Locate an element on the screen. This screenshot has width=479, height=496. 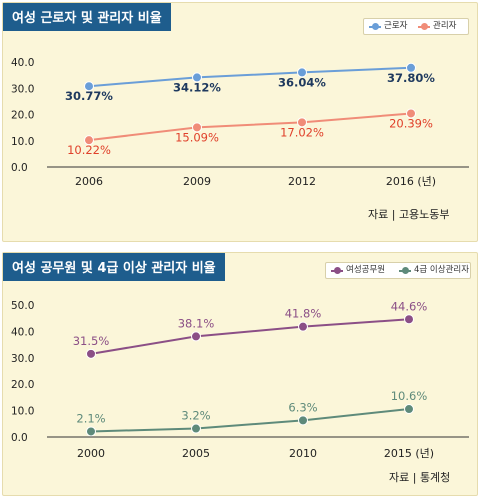
legend-marker-senior-managers is located at coordinates (405, 270).